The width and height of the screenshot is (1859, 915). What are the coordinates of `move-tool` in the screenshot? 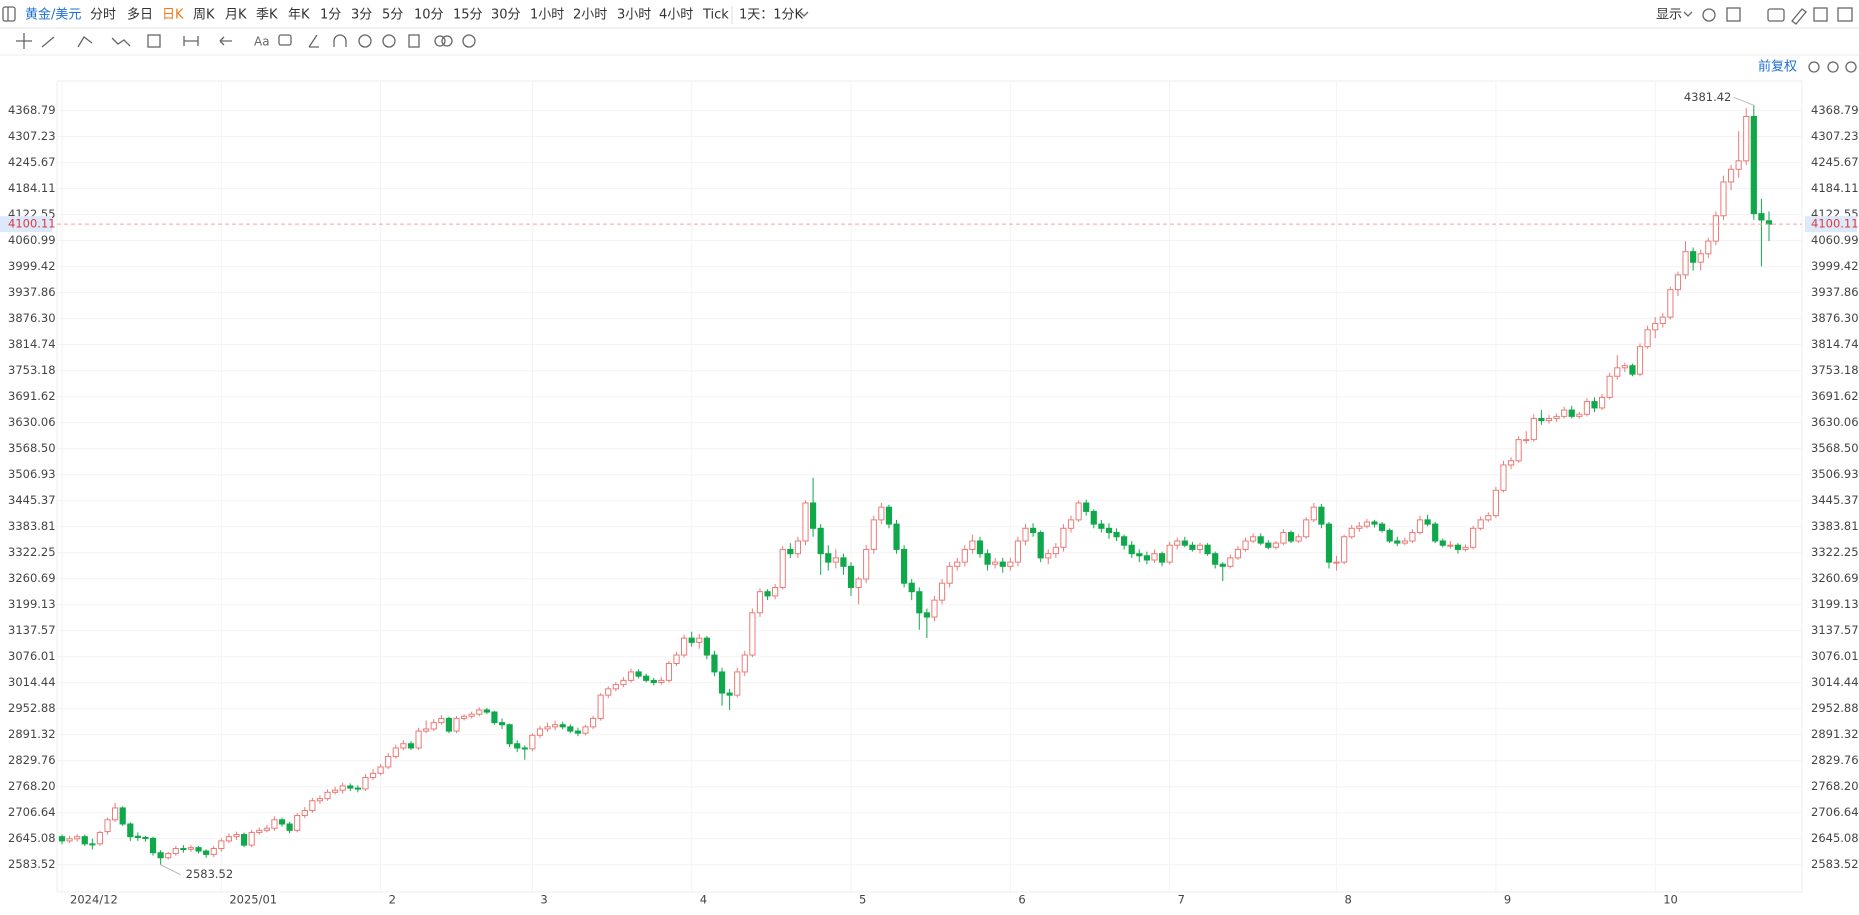 It's located at (24, 41).